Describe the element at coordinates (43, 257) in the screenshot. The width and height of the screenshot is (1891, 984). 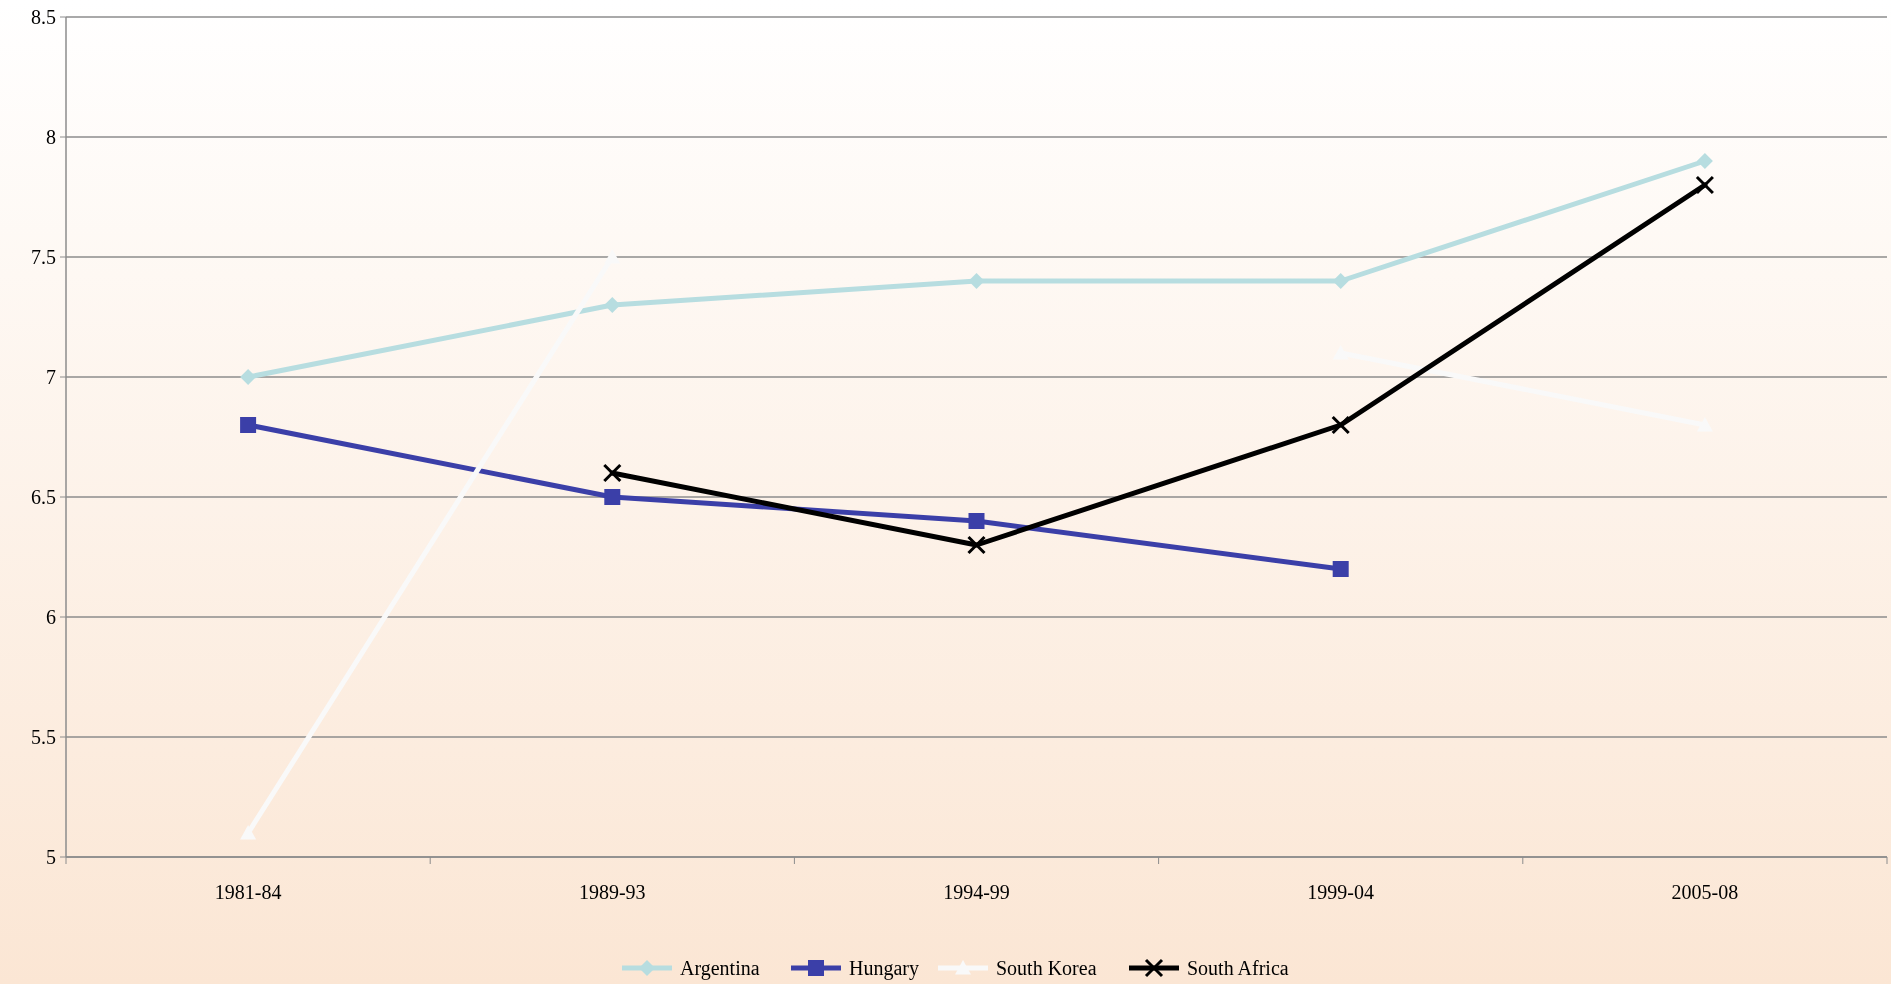
I see `y-tick-label: 7.5` at that location.